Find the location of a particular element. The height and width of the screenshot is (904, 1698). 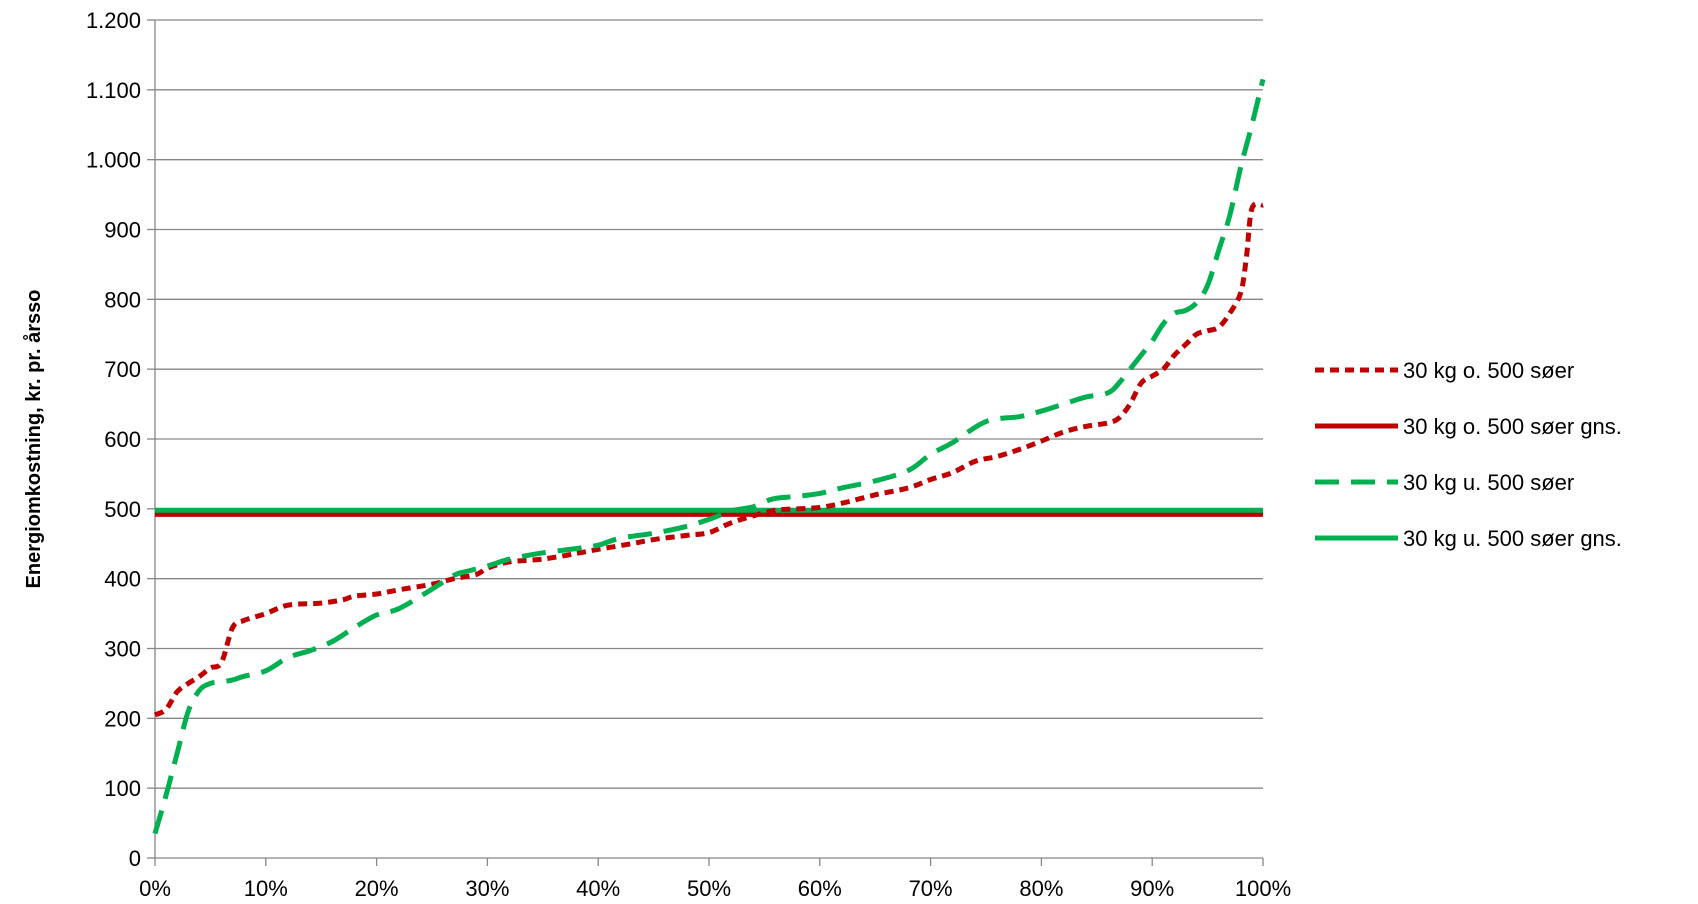

x-tick-label: 80% is located at coordinates (1041, 888).